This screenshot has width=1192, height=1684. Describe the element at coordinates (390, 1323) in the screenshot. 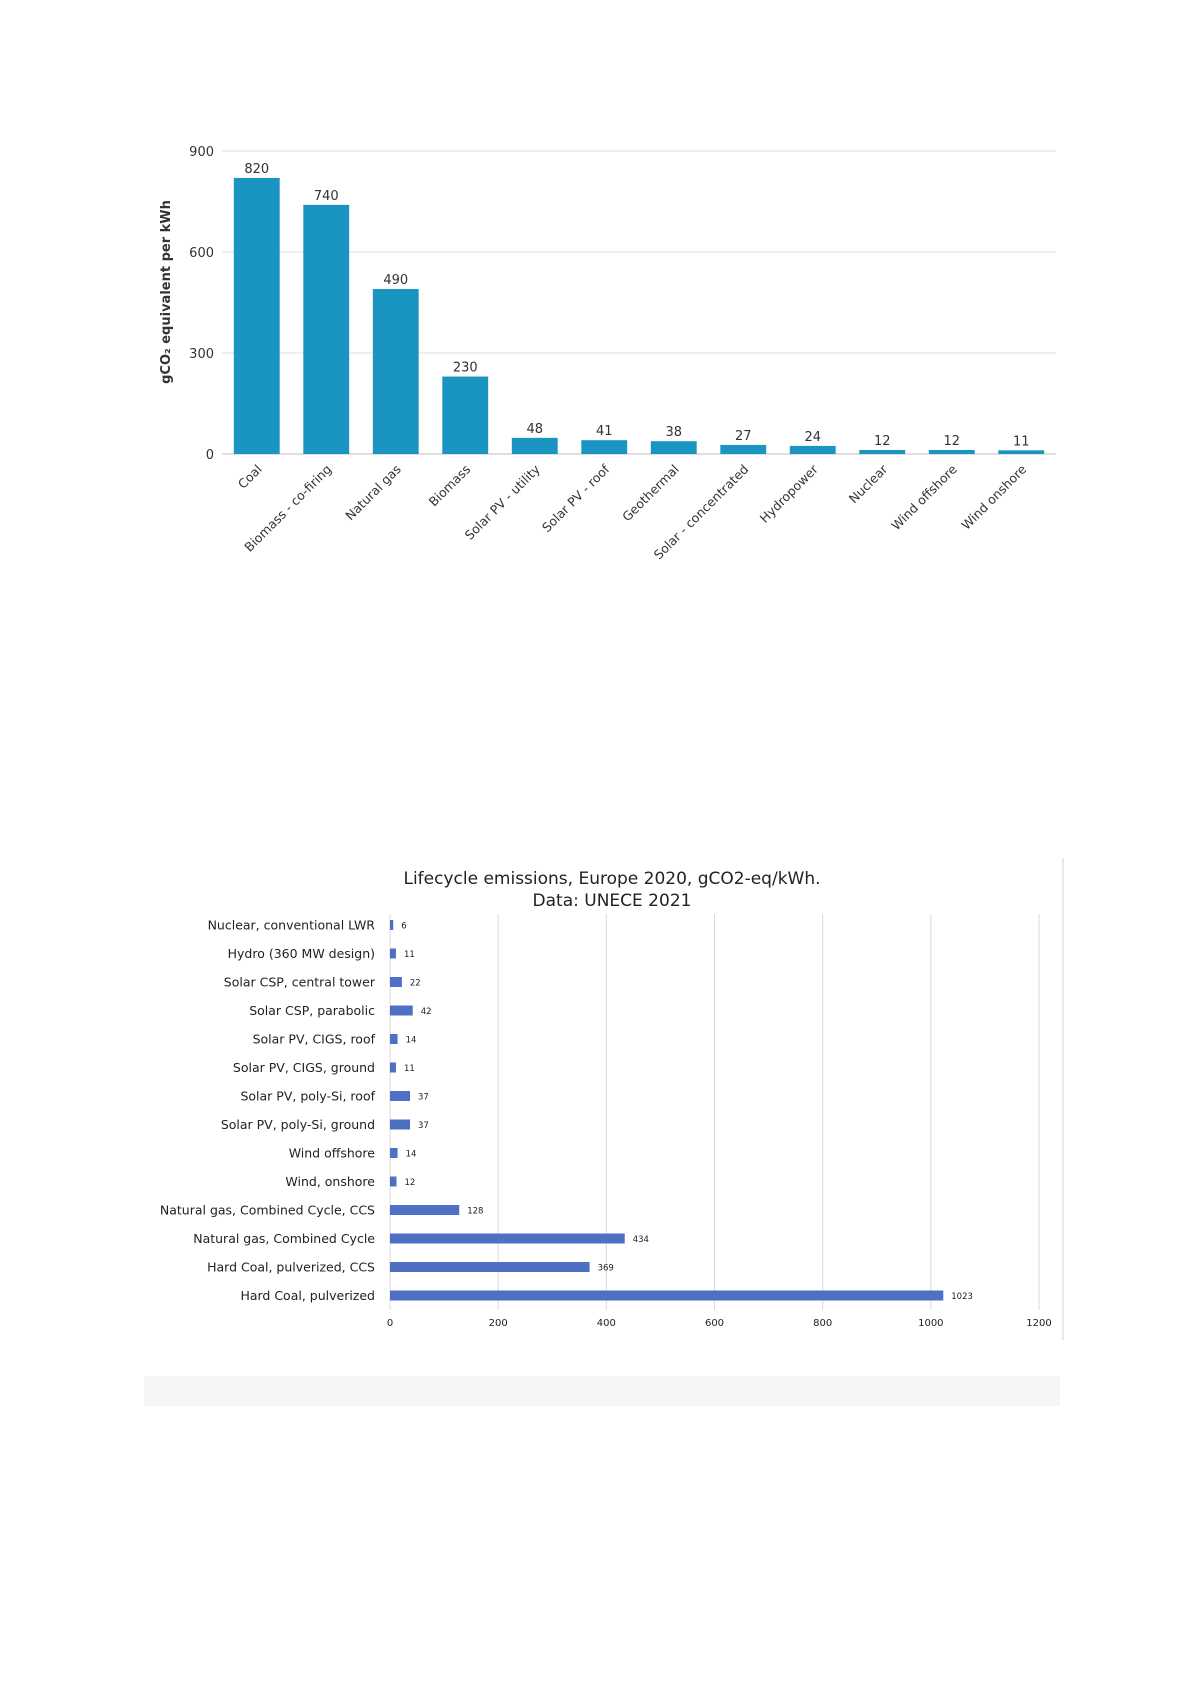

I see `chart2-x-tick-label: 0` at that location.